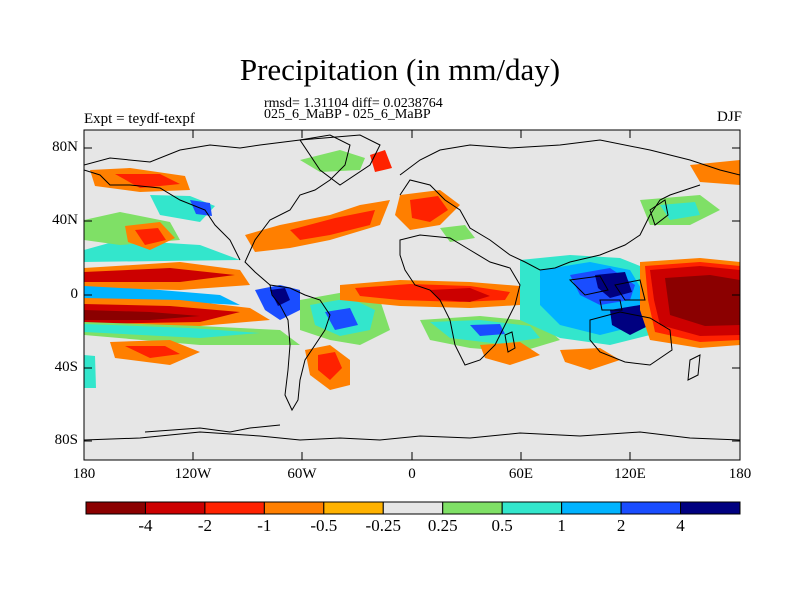 This screenshot has width=800, height=600. What do you see at coordinates (324, 525) in the screenshot?
I see `colorbar-label: -0.5` at bounding box center [324, 525].